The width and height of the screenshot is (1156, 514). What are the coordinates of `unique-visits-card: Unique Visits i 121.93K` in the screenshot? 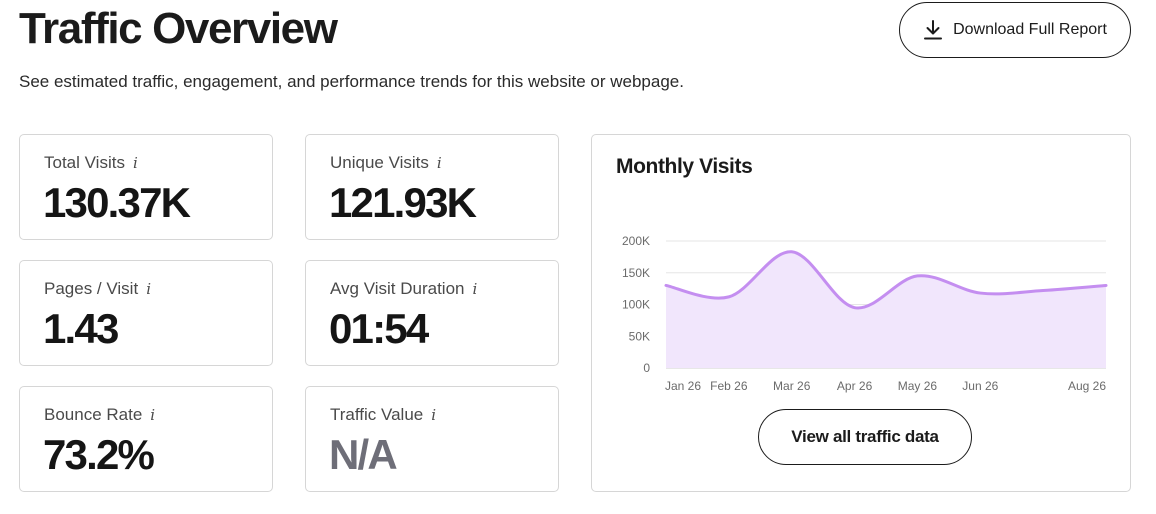 It's located at (432, 187).